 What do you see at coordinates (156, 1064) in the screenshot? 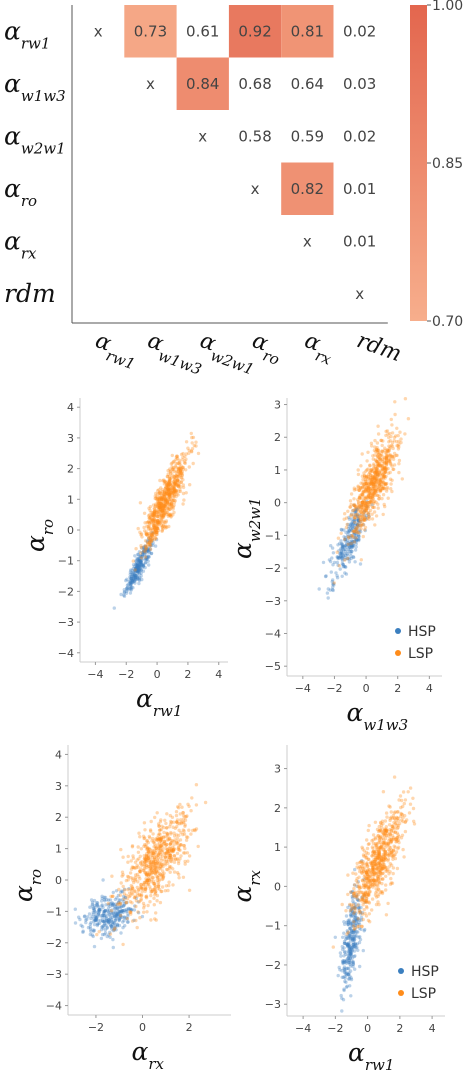
I see `x-axis-title-sub: rx` at bounding box center [156, 1064].